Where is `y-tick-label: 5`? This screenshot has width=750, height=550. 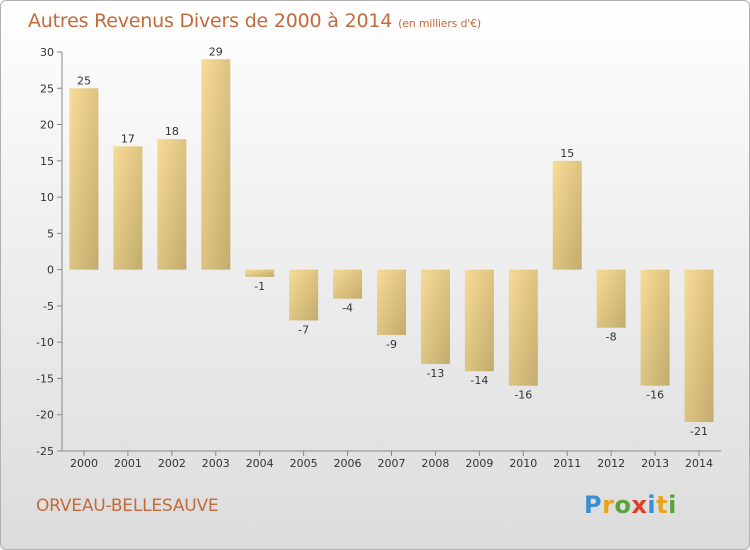
y-tick-label: 5 is located at coordinates (50, 233).